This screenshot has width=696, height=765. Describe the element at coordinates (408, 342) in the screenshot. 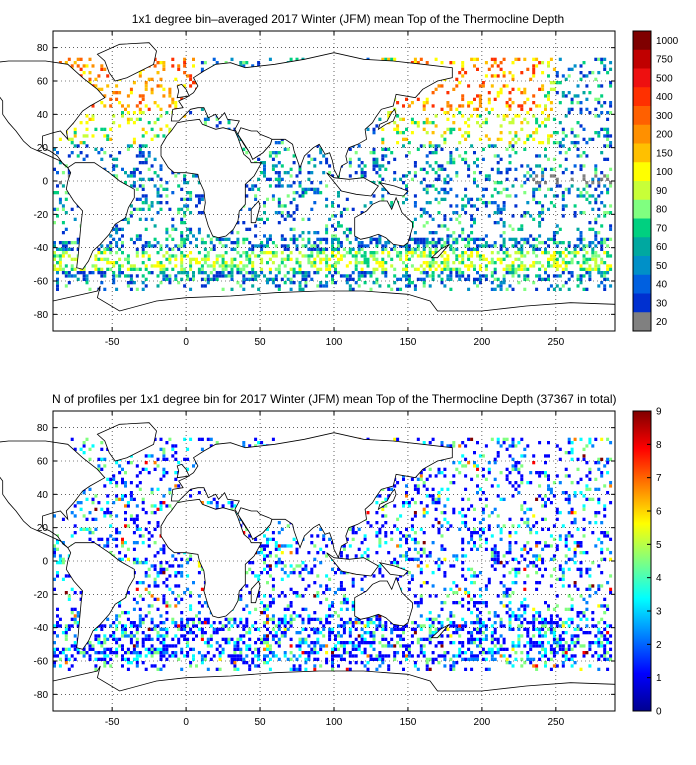

I see `x-tick-label: 150` at that location.